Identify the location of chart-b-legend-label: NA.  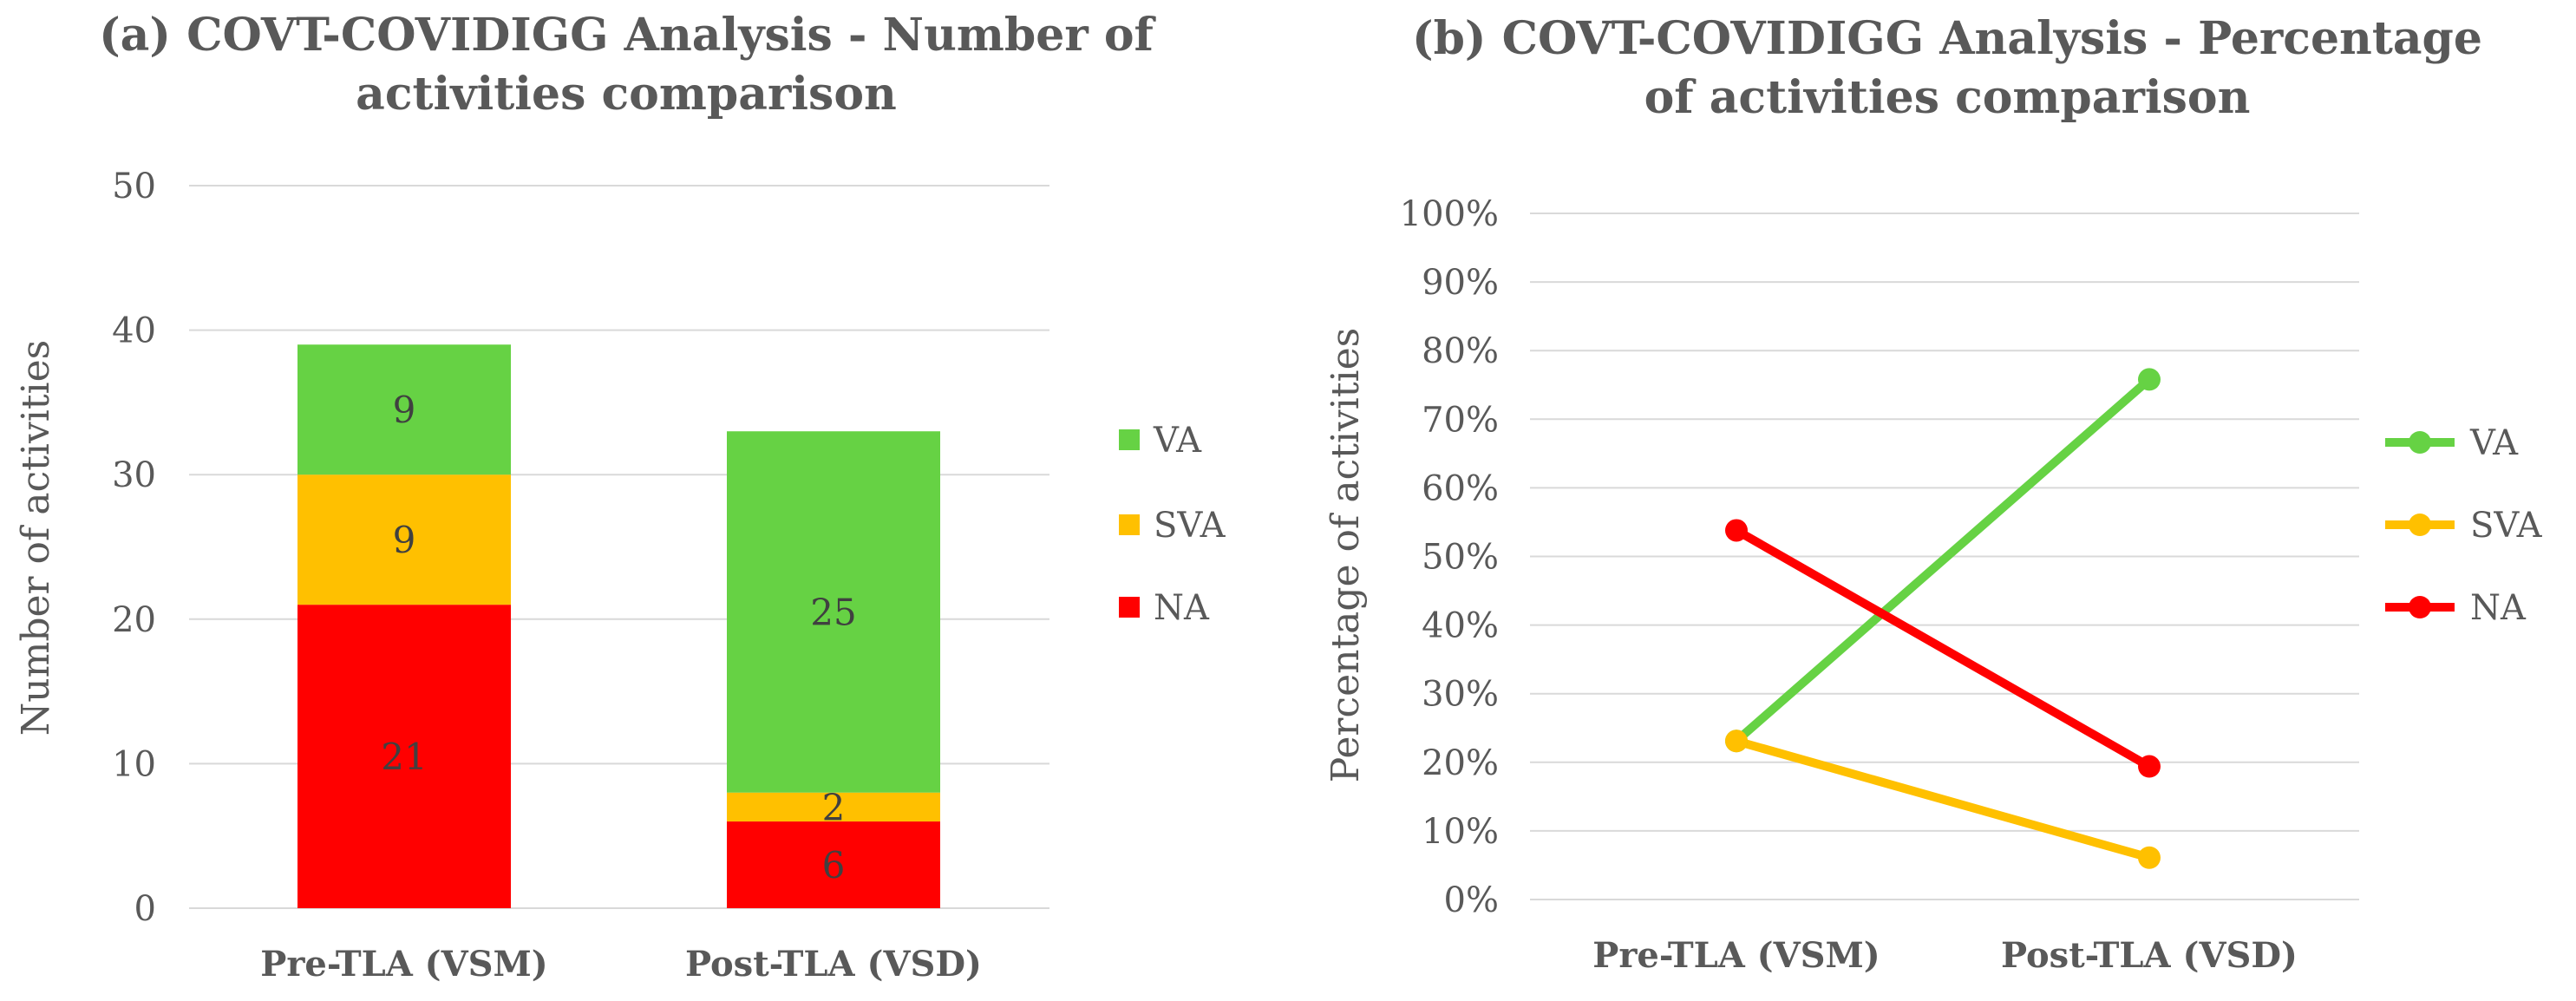
(2498, 608).